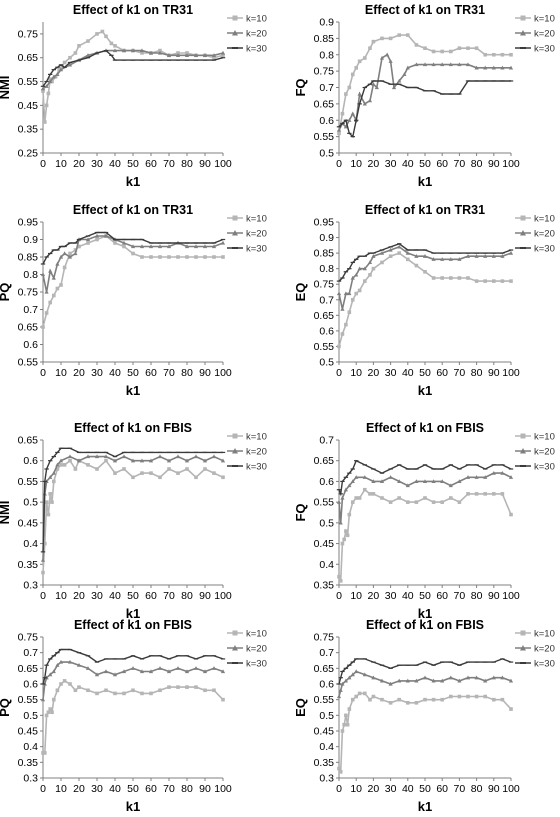  I want to click on y-axis-label: NMI, so click(6, 88).